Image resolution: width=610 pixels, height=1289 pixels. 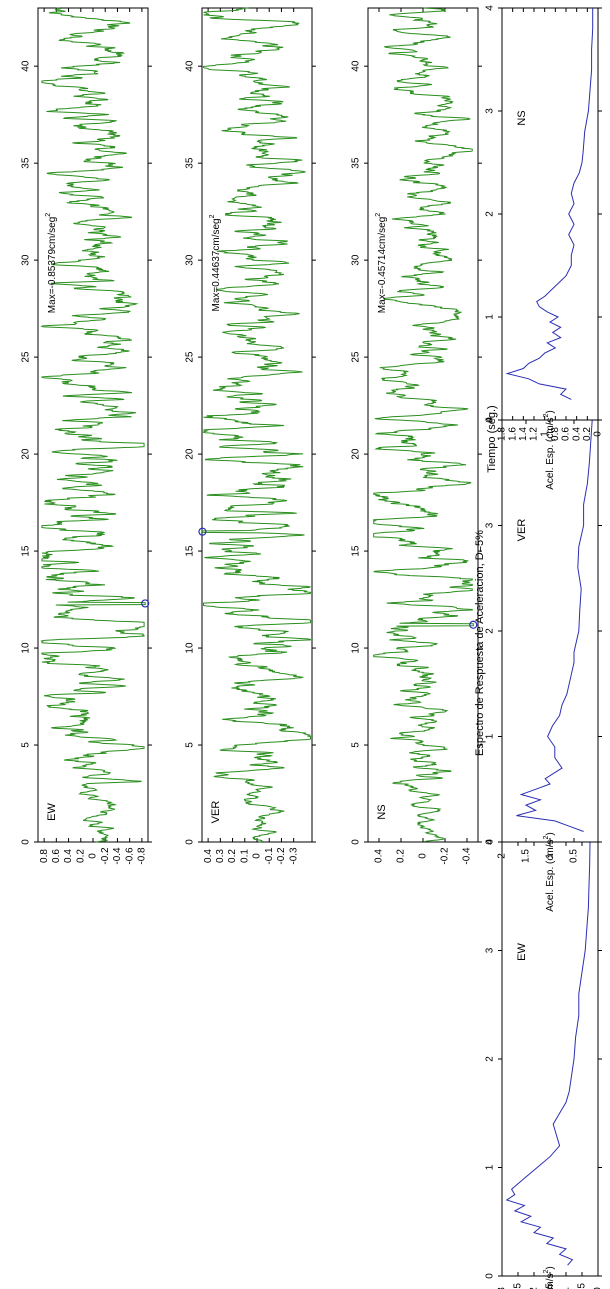 What do you see at coordinates (56, 856) in the screenshot?
I see `y-tick-label: 0.6` at bounding box center [56, 856].